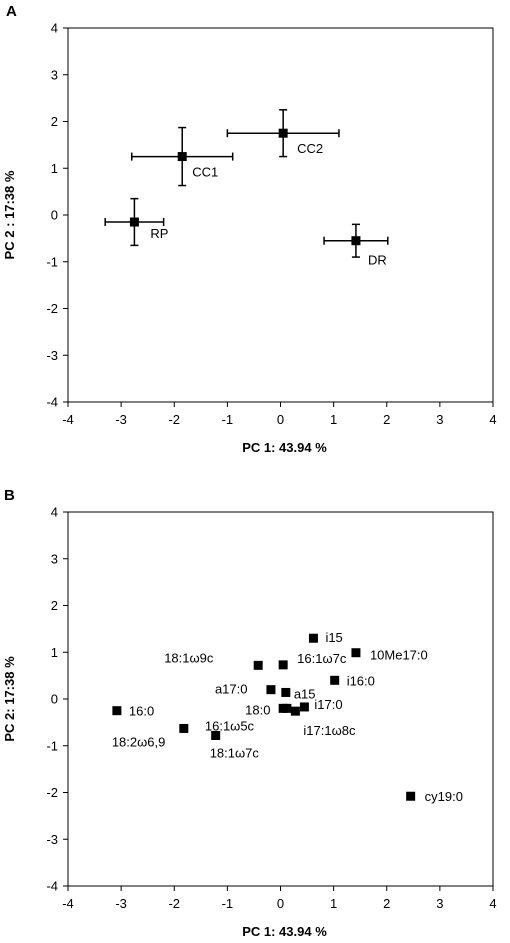 The image size is (510, 943). I want to click on data-point-label: CC1, so click(205, 172).